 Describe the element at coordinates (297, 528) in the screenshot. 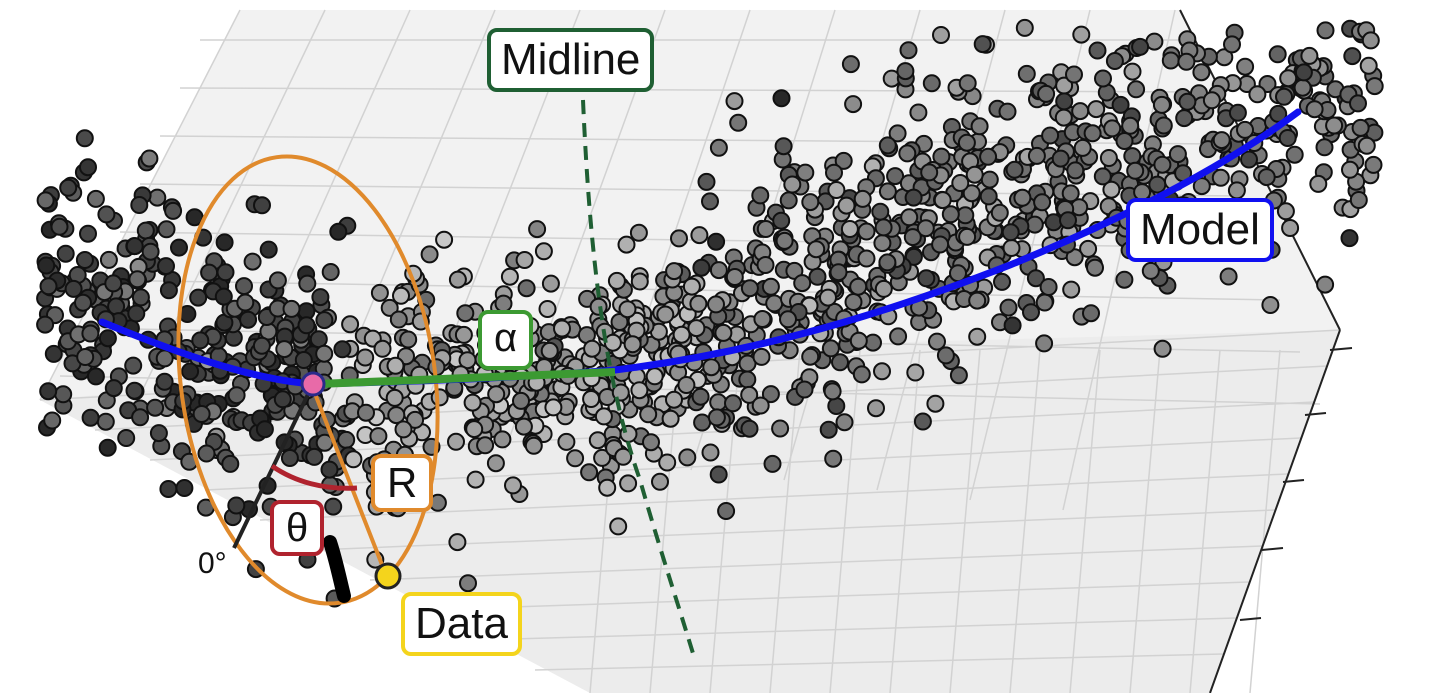

I see `theta-label: θ` at that location.